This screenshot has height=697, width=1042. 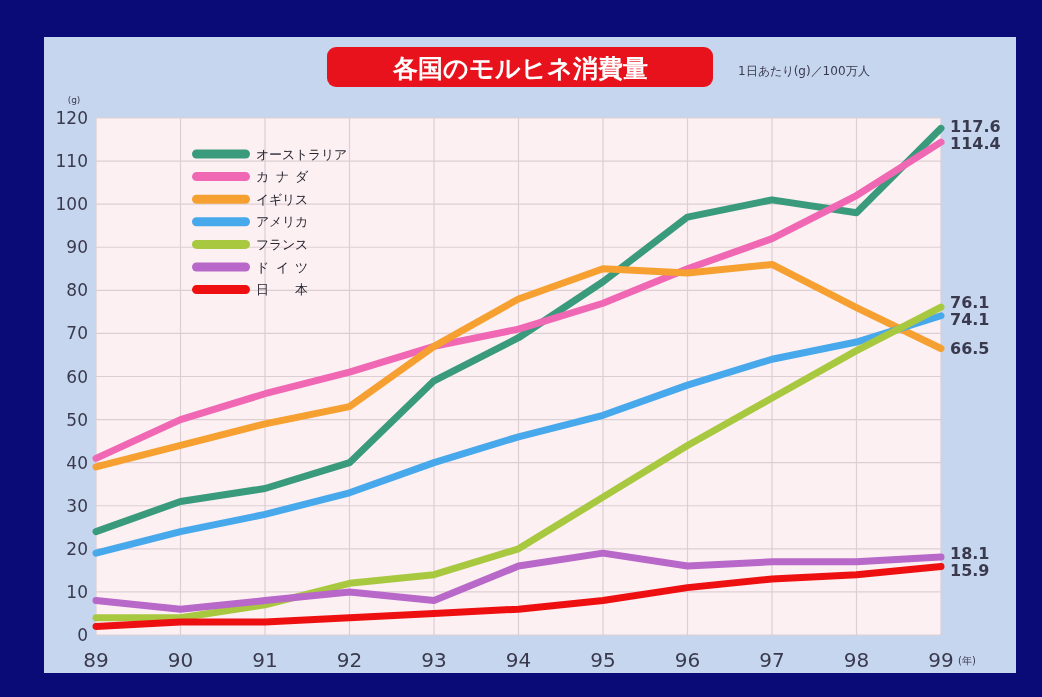 What do you see at coordinates (603, 660) in the screenshot?
I see `x-tick-label: 95` at bounding box center [603, 660].